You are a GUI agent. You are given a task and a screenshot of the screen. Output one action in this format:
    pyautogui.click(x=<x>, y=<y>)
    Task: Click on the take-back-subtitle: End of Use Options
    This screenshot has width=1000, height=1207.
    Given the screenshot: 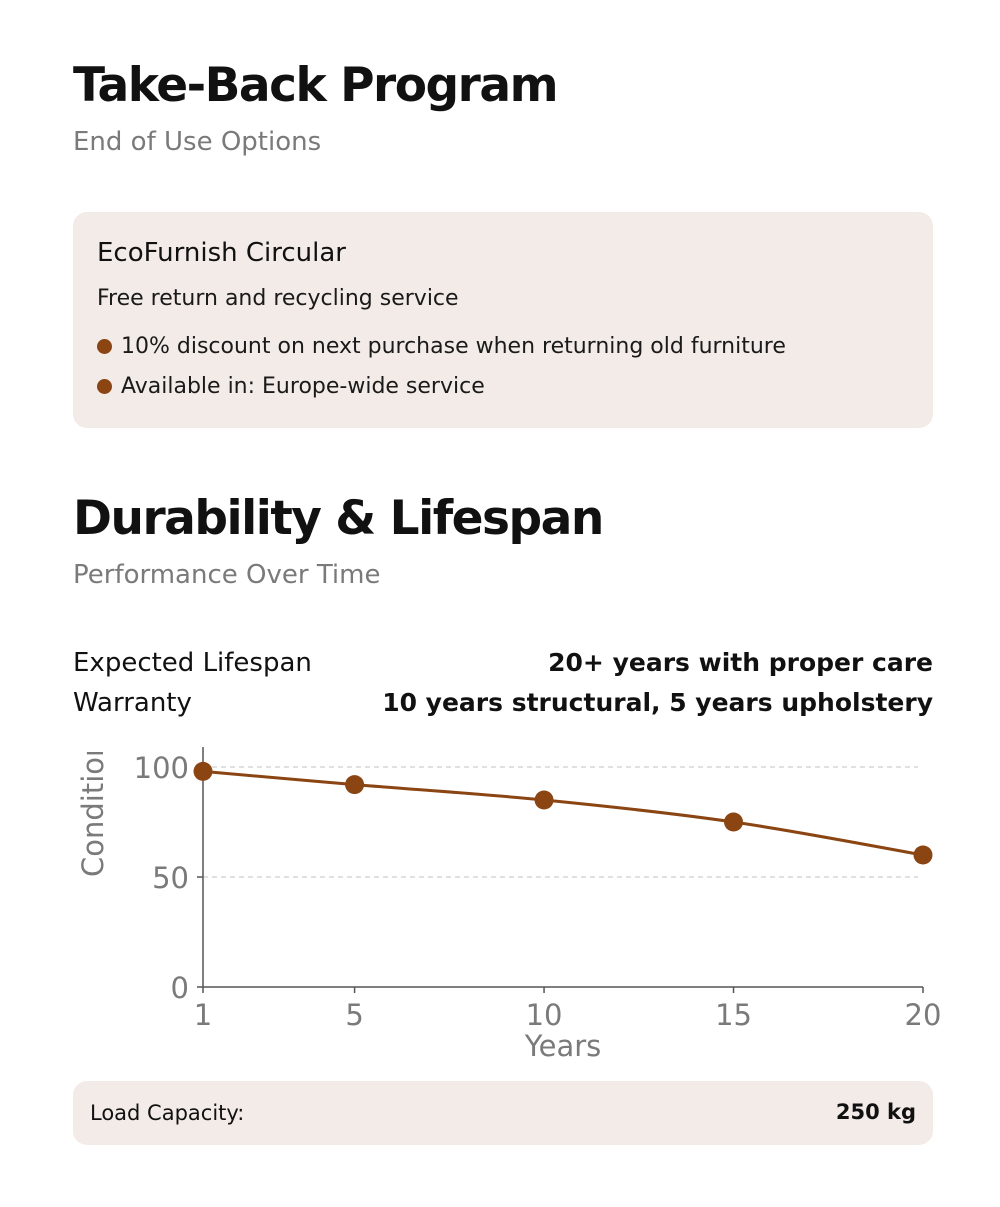 What is the action you would take?
    pyautogui.click(x=197, y=142)
    